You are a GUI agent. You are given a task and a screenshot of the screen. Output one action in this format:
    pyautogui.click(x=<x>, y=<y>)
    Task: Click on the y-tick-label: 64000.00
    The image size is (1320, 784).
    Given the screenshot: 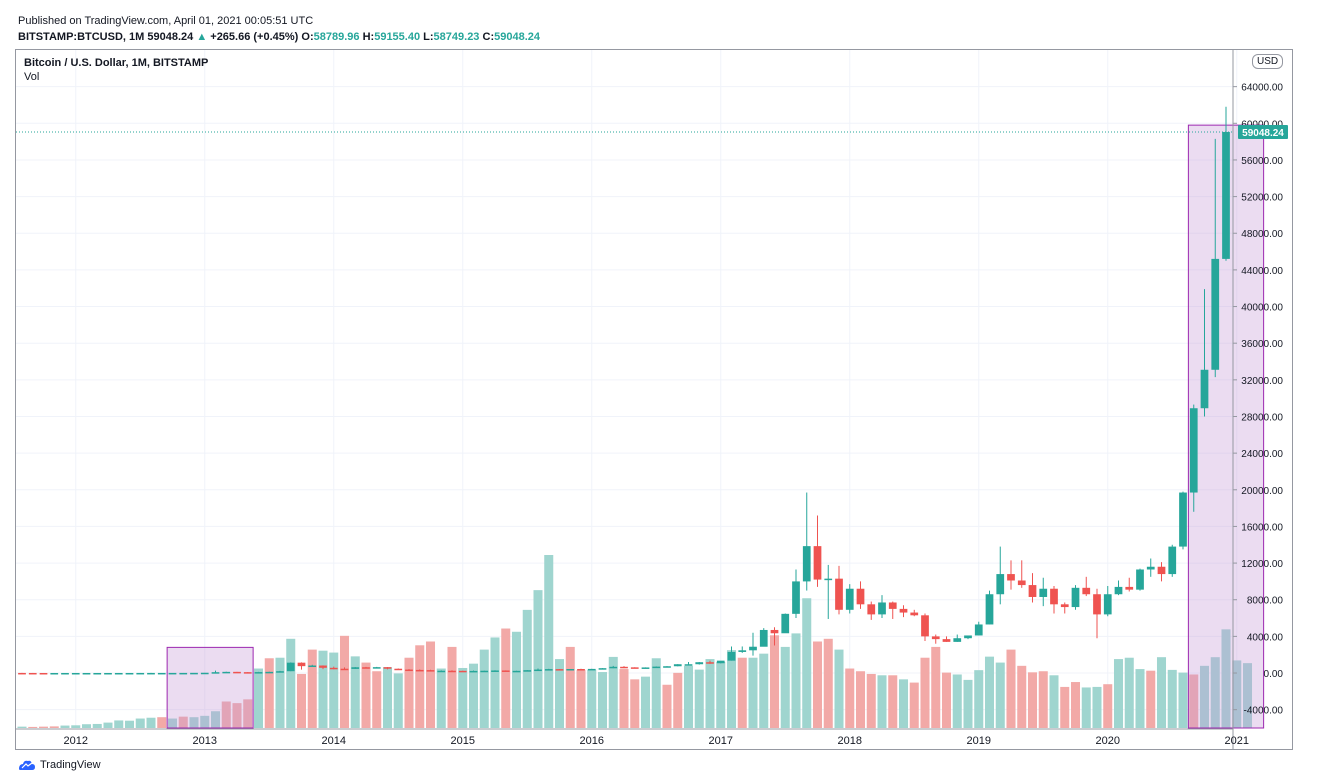 What is the action you would take?
    pyautogui.click(x=1262, y=88)
    